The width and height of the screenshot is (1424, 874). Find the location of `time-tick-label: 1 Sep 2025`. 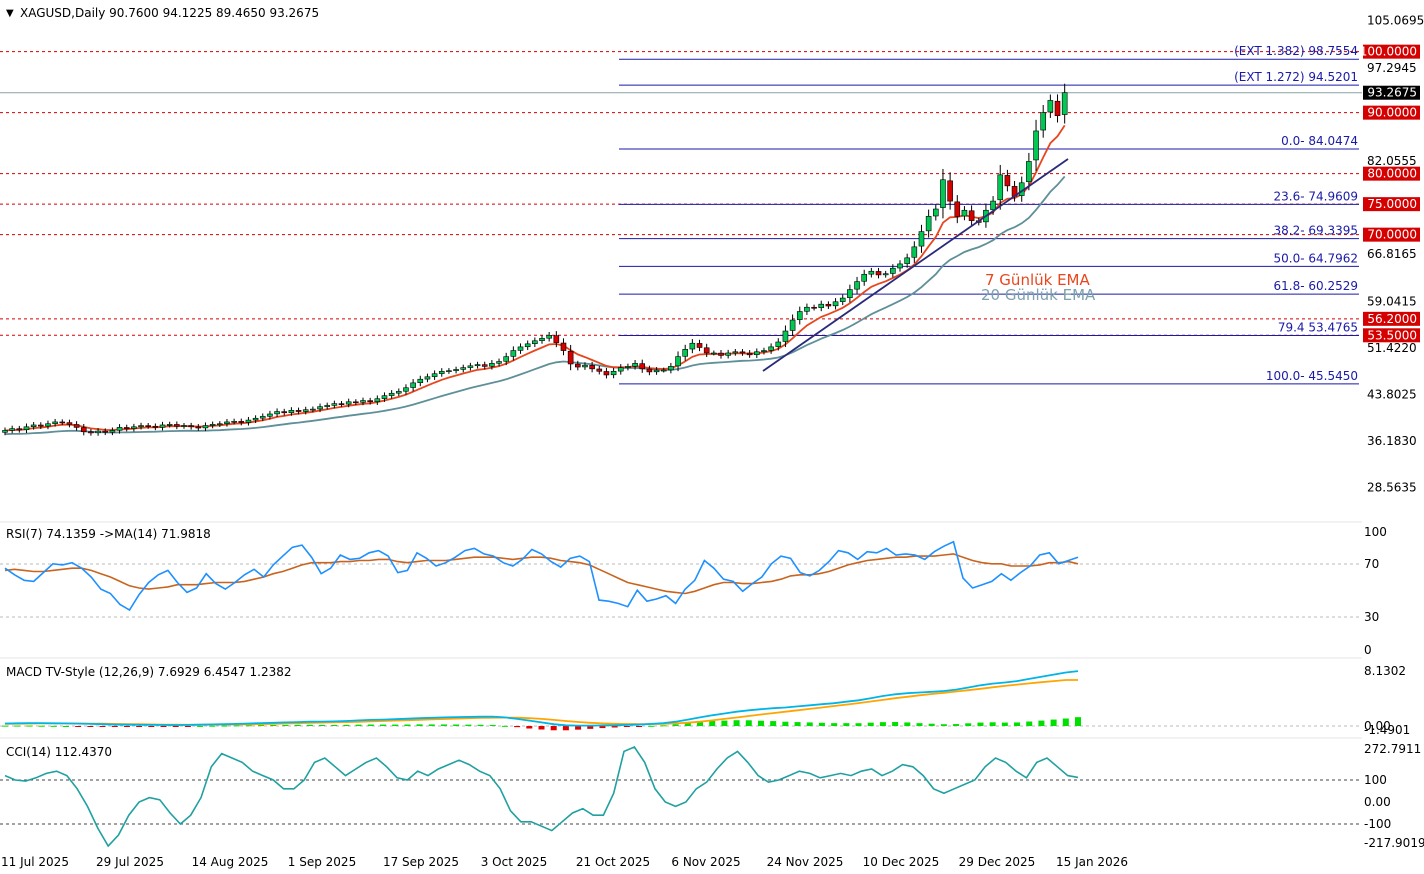

time-tick-label: 1 Sep 2025 is located at coordinates (322, 862).